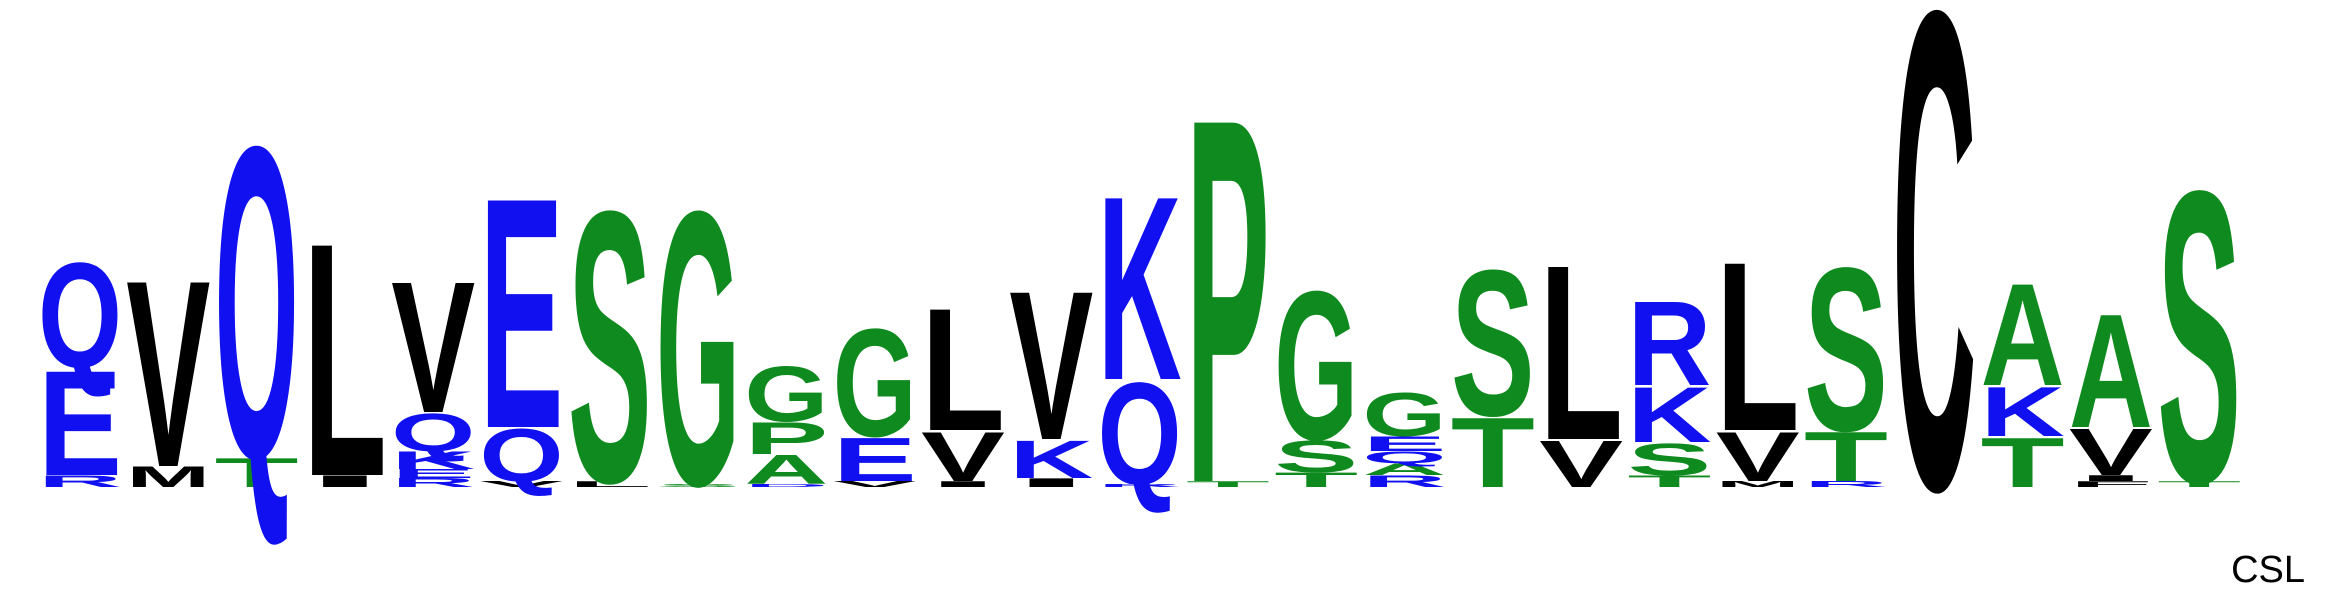  I want to click on residue-d-pos9: D, so click(786, 485).